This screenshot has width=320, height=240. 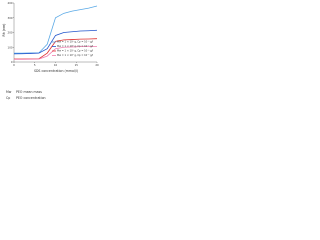 I want to click on note-text: PEO mean mass, so click(x=29, y=92).